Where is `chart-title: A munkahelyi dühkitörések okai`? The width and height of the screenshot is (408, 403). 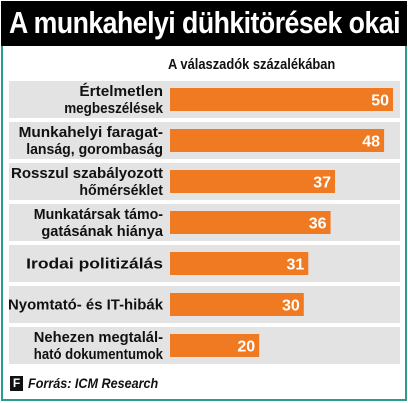 chart-title: A munkahelyi dühkitörések okai is located at coordinates (204, 22).